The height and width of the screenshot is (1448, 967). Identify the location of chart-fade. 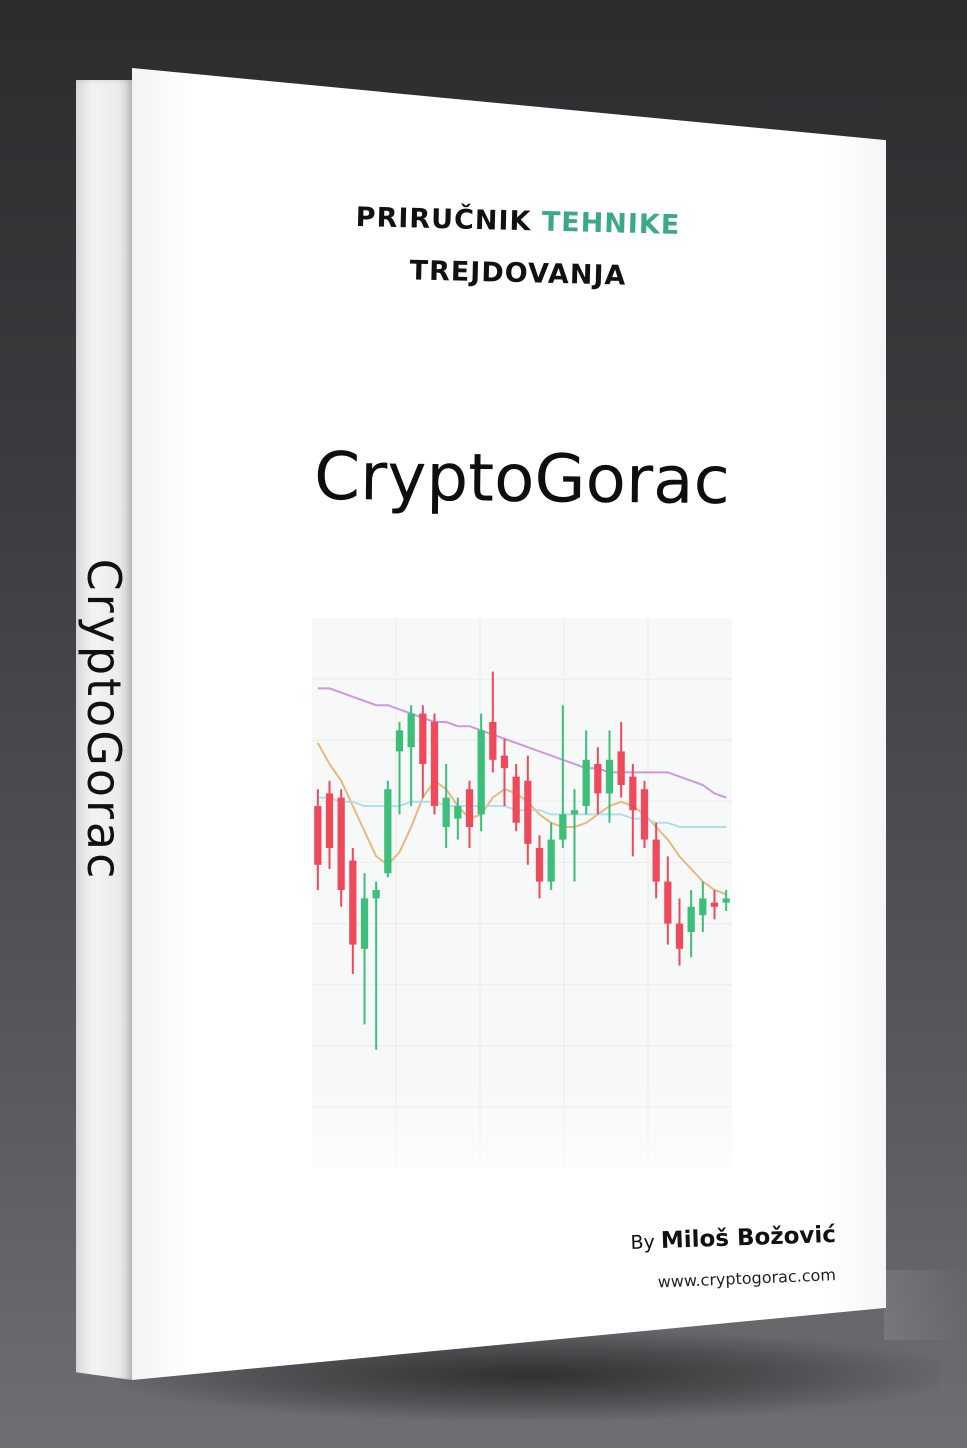
(522, 1123).